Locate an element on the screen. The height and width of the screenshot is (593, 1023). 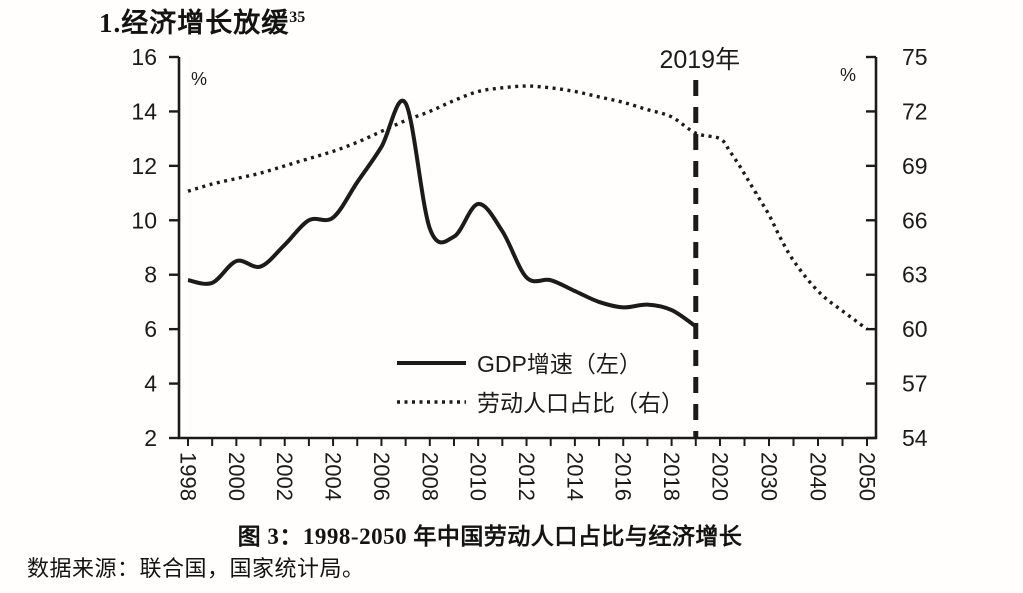
section-heading-text: 1.经济增长放缓 is located at coordinates (194, 23).